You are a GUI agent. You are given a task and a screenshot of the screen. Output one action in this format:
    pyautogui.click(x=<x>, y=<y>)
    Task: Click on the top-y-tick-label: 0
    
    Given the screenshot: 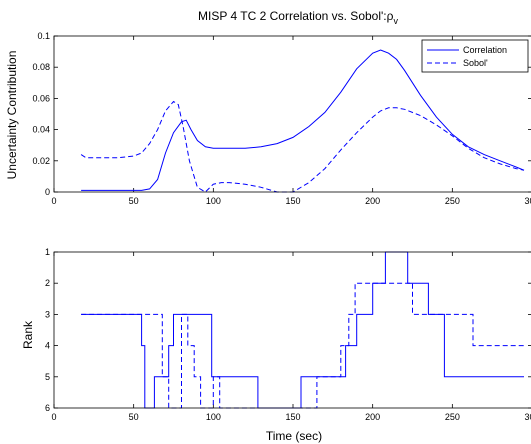 What is the action you would take?
    pyautogui.click(x=47, y=192)
    